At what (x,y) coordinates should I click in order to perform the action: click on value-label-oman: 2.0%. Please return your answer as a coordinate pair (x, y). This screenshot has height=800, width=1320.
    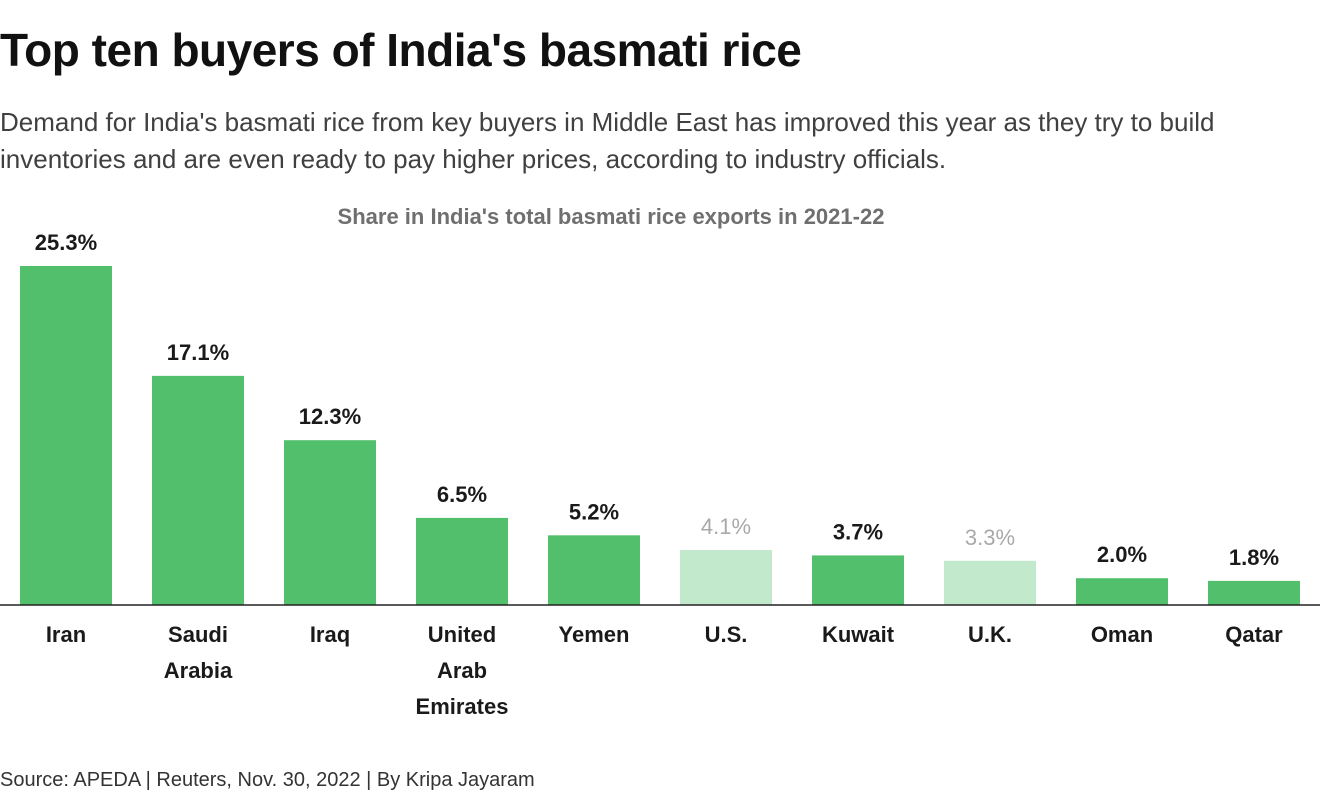
    Looking at the image, I should click on (1122, 554).